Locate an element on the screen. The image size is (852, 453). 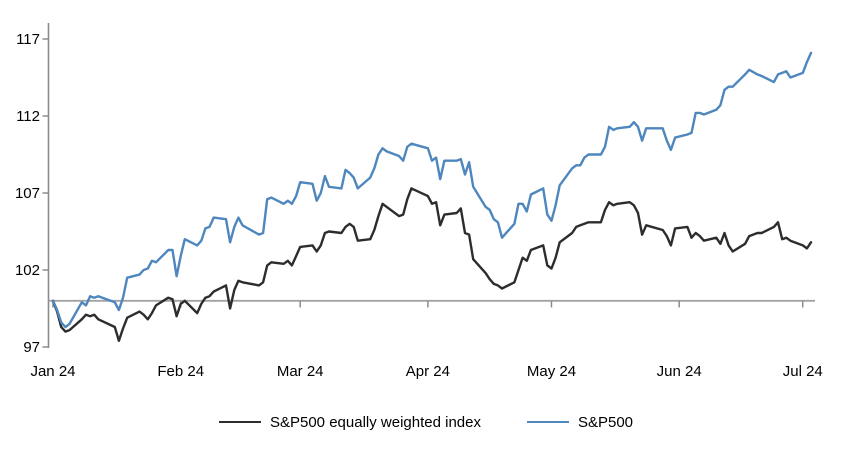
legend: S&P500 equally weighted index S&P500 is located at coordinates (426, 422).